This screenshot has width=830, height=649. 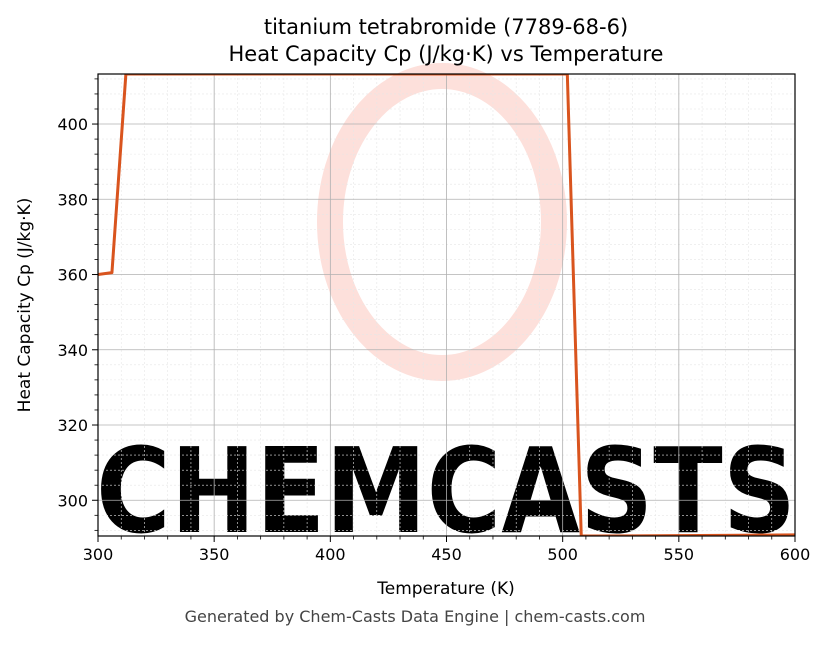 I want to click on y-tick-label: 360, so click(x=72, y=275).